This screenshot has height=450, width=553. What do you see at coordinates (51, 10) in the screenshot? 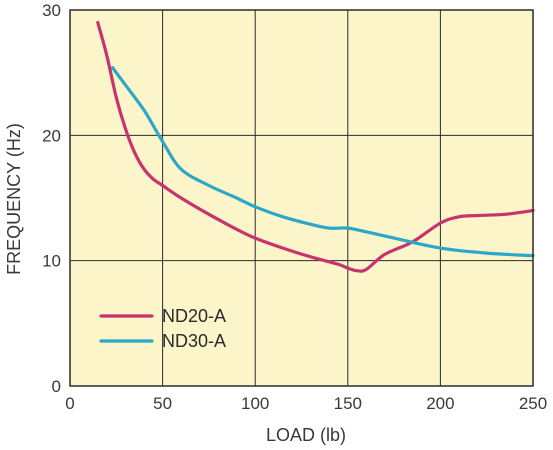
I see `y-tick-label: 30` at bounding box center [51, 10].